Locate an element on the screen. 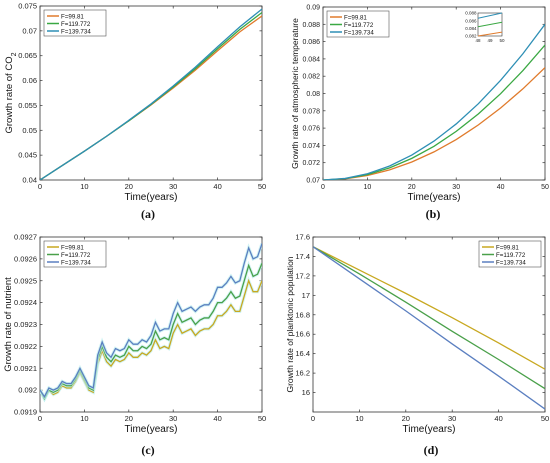 The width and height of the screenshot is (550, 463). y-axis-label: Growth rate of CO2 is located at coordinates (11, 92).